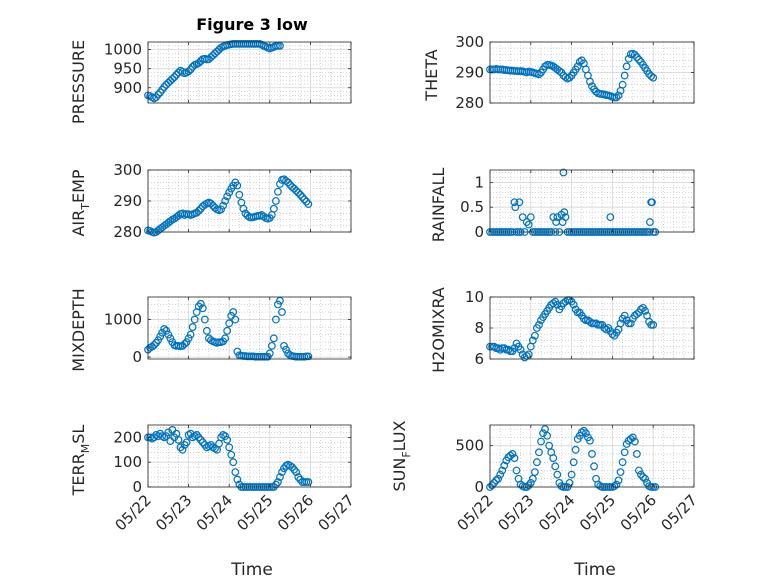  I want to click on terr-ytick-label: 100, so click(127, 462).